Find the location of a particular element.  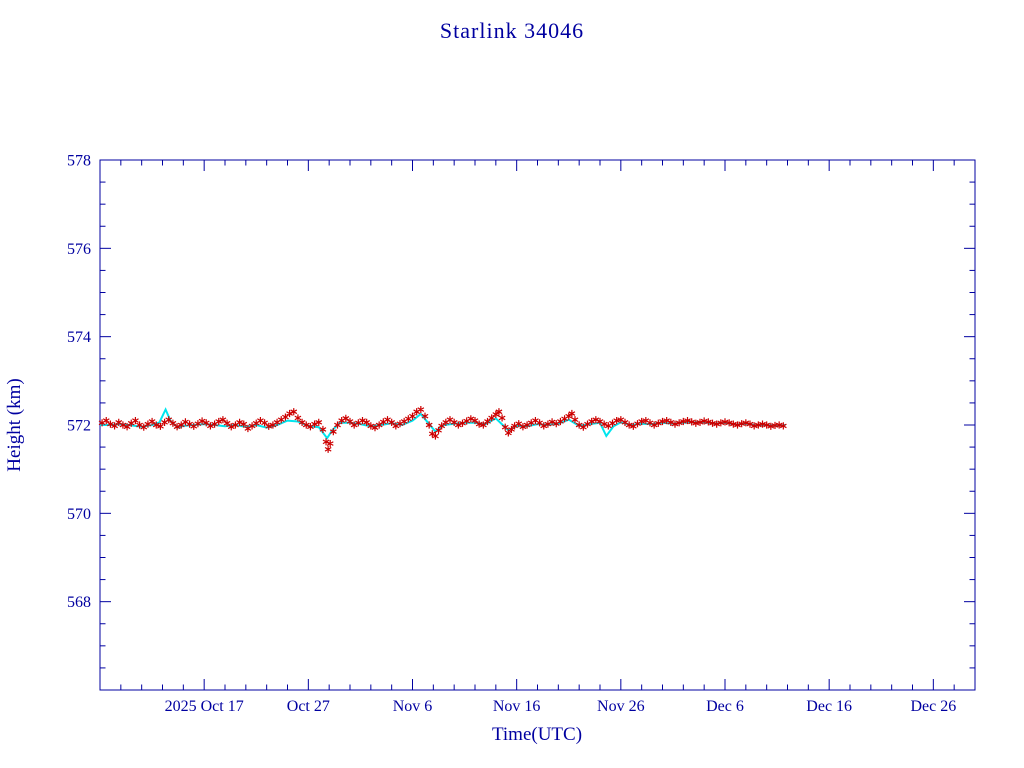

x-tick-label: Nov 16 is located at coordinates (517, 706).